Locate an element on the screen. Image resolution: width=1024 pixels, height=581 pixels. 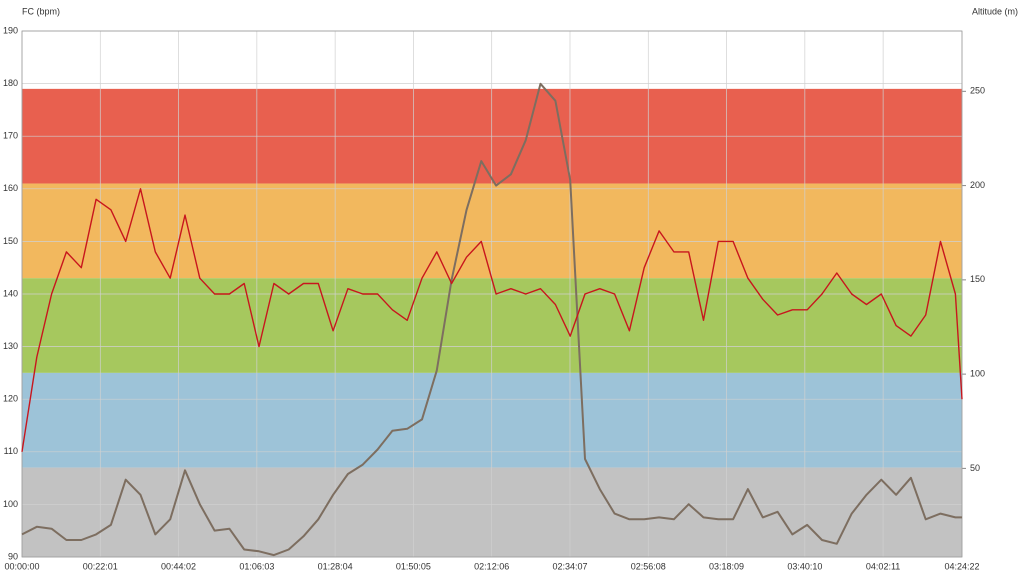
x-tick-label: 00:22:01 is located at coordinates (100, 566).